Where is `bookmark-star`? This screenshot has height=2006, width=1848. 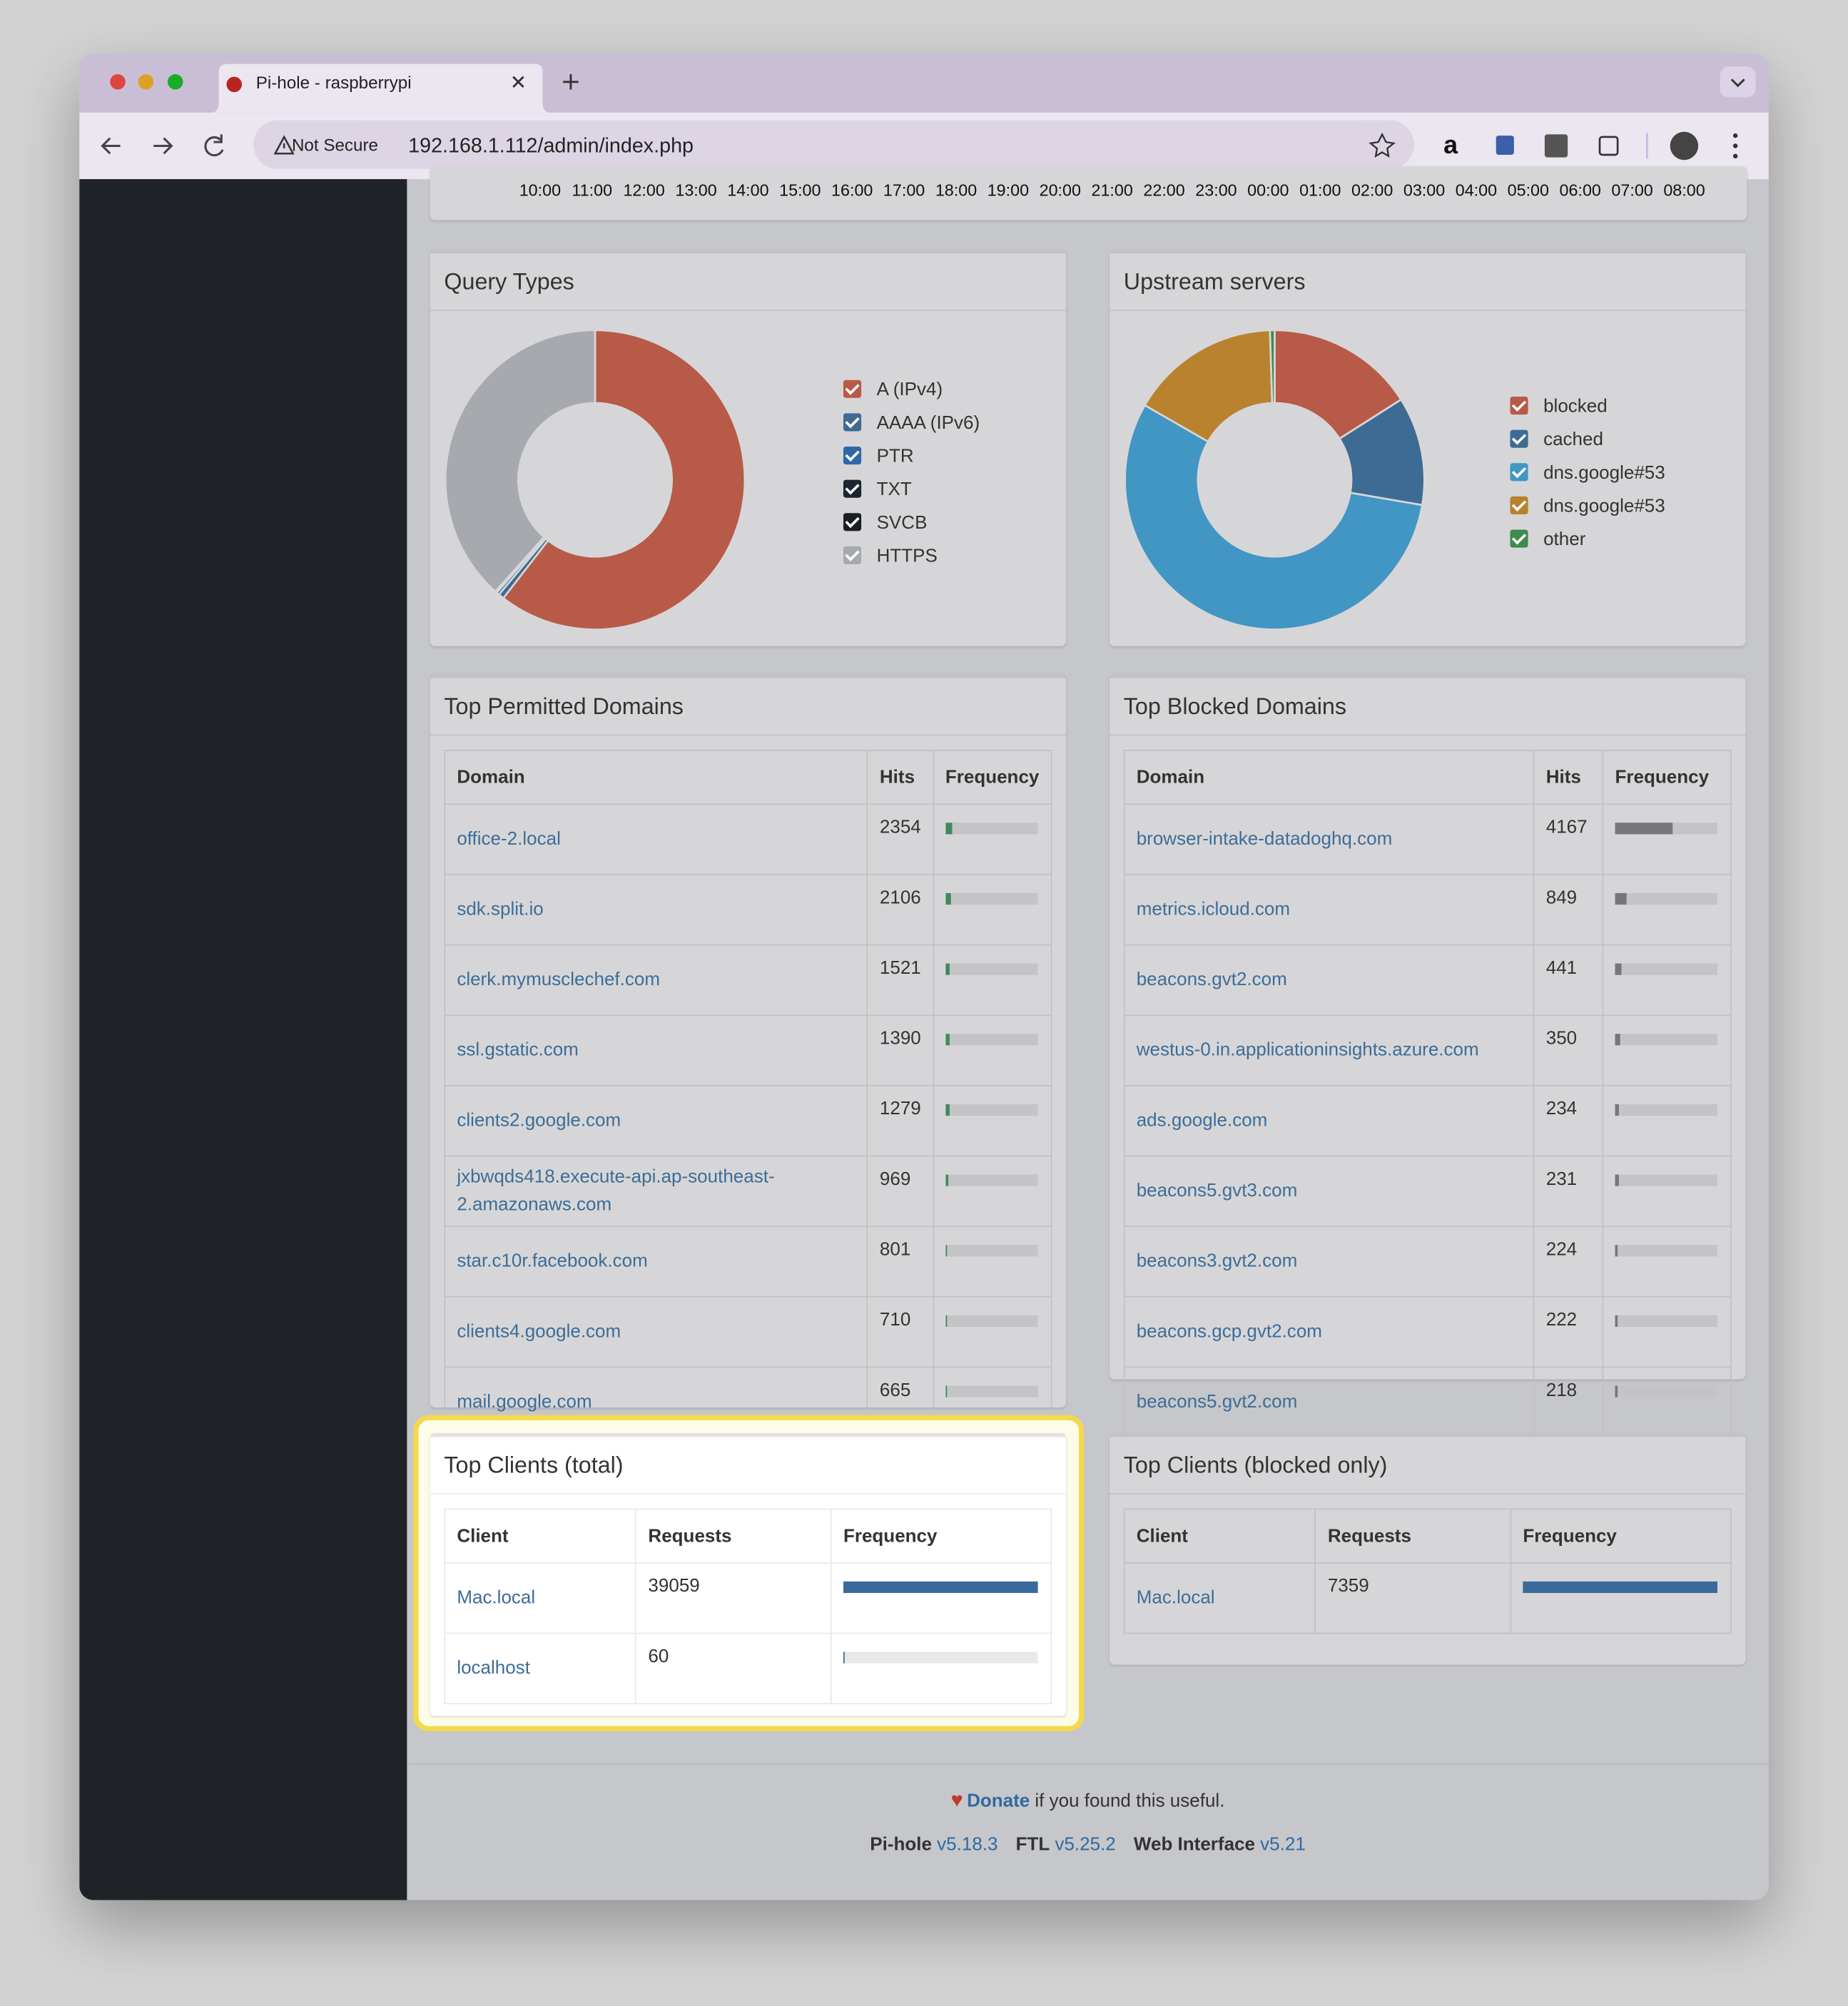 bookmark-star is located at coordinates (1382, 145).